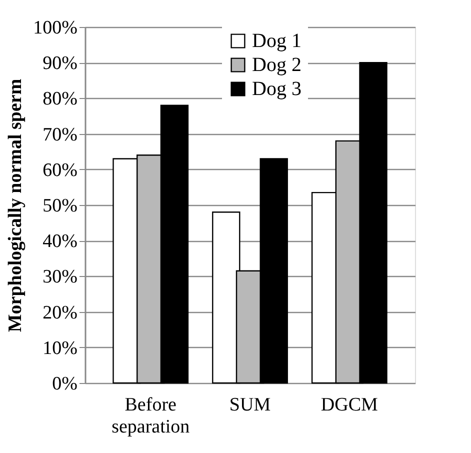 This screenshot has height=453, width=471. Describe the element at coordinates (60, 277) in the screenshot. I see `y-tick-label: 30%` at that location.